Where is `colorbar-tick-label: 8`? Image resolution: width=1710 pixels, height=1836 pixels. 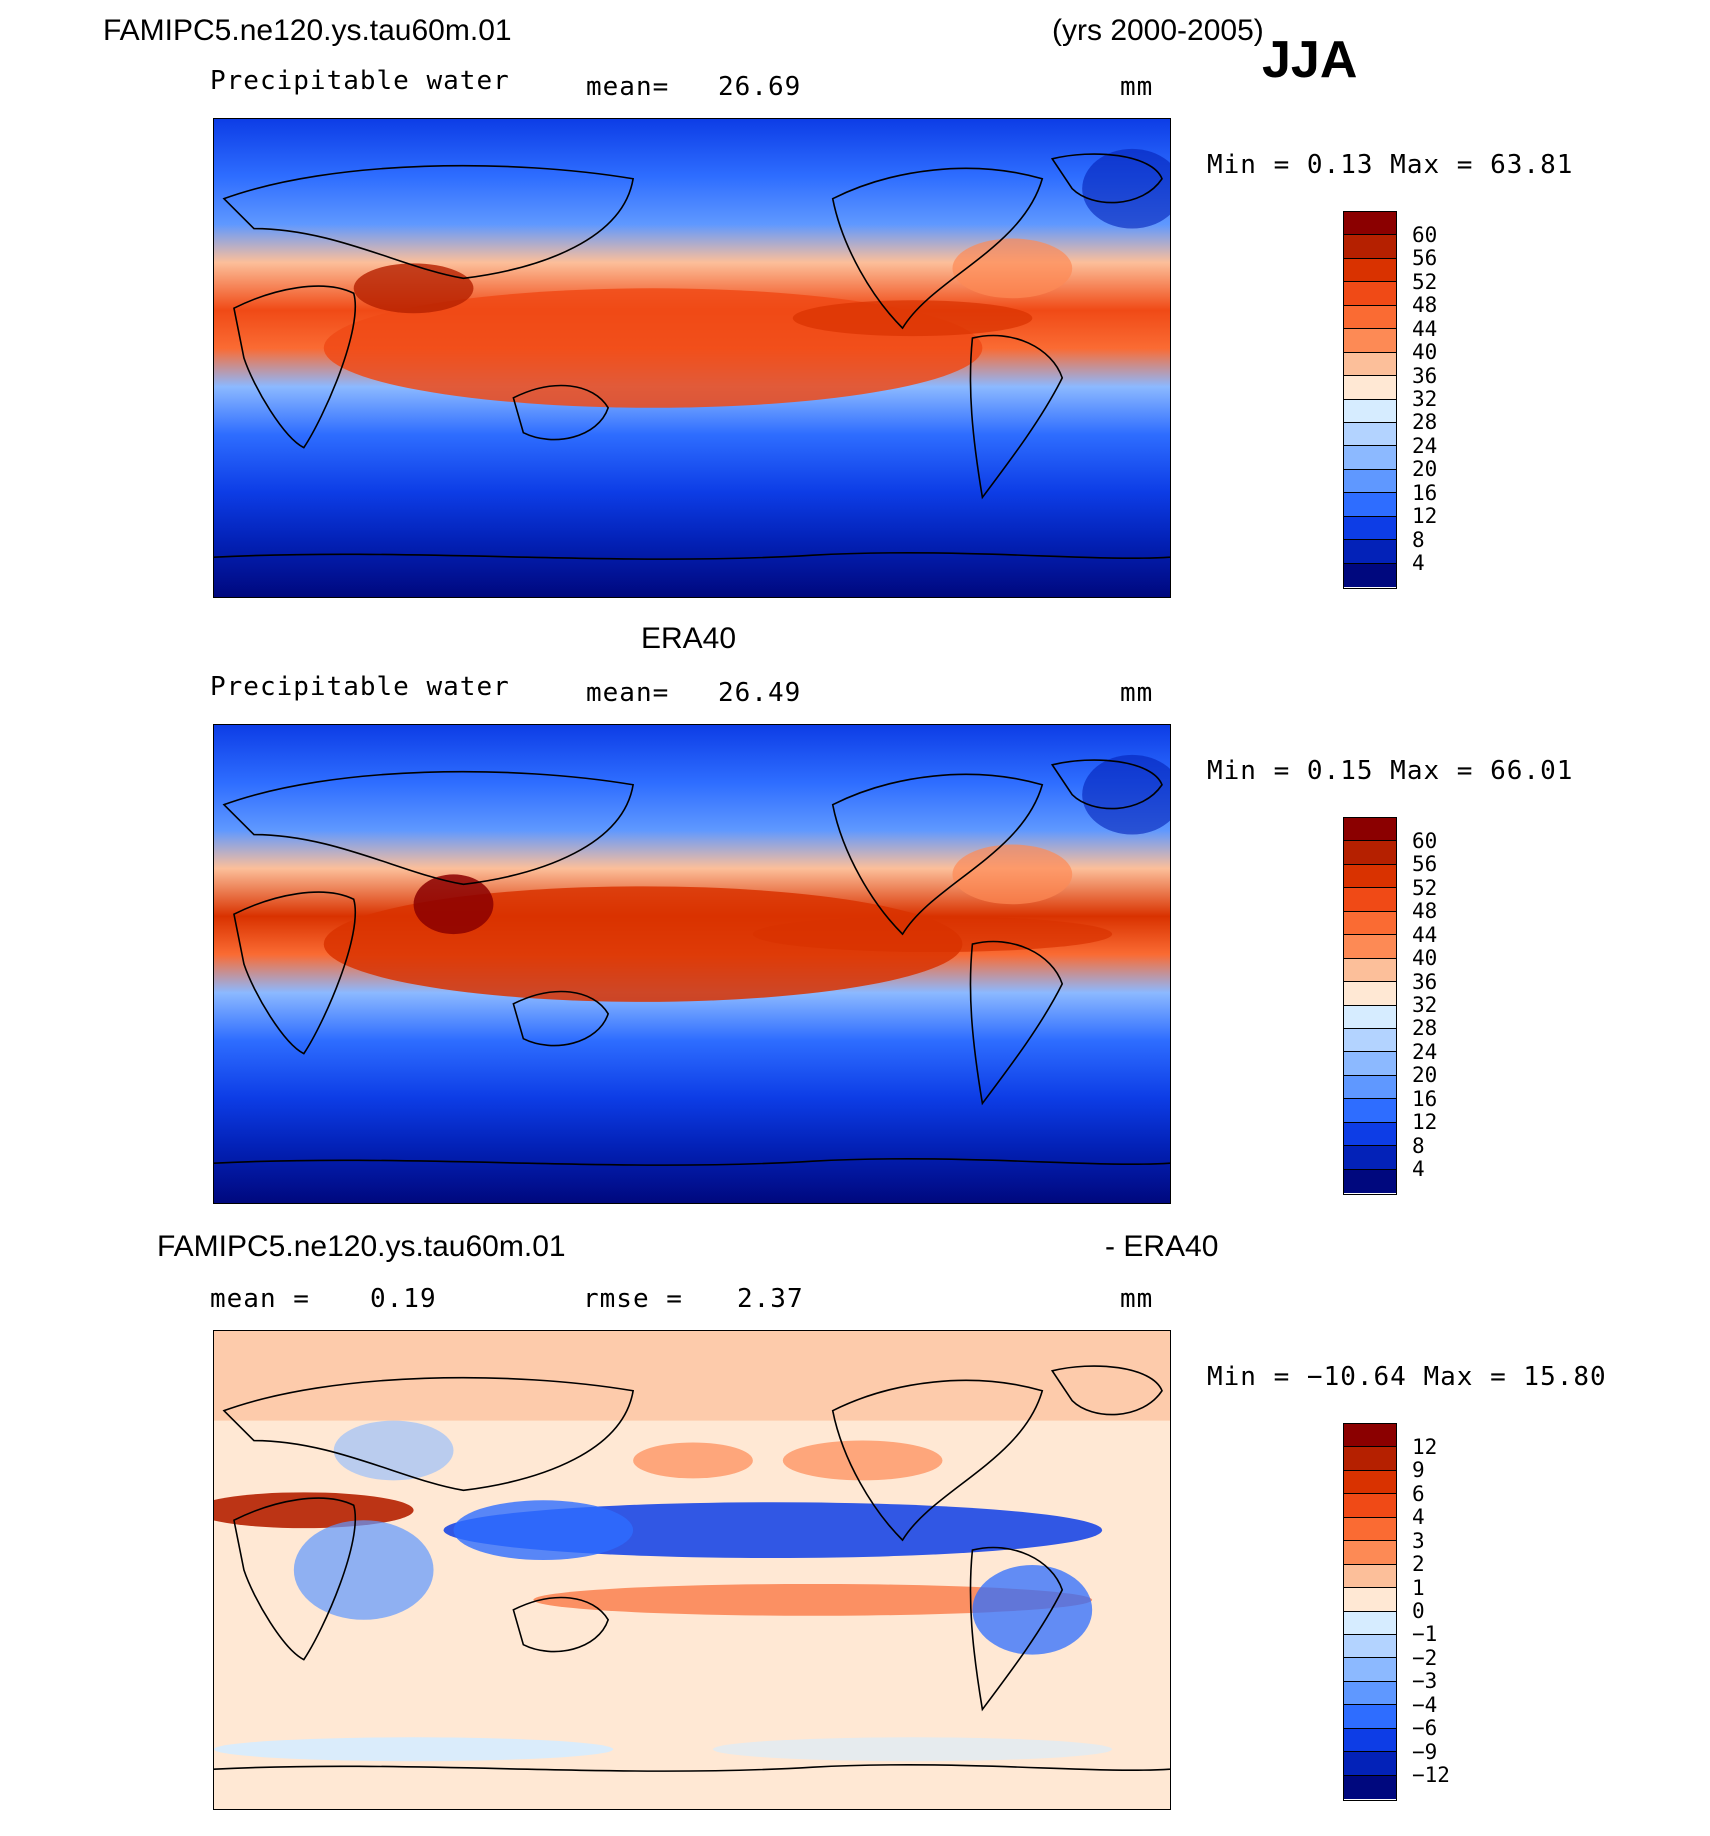
colorbar-tick-label: 8 is located at coordinates (1418, 539).